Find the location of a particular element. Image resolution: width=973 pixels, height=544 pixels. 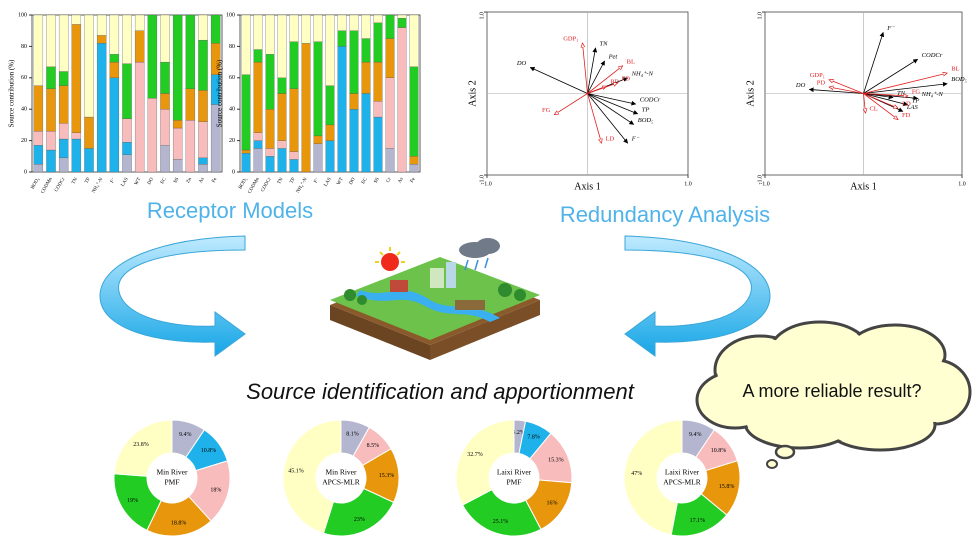

vector-label: GDP₁ is located at coordinates (817, 75).